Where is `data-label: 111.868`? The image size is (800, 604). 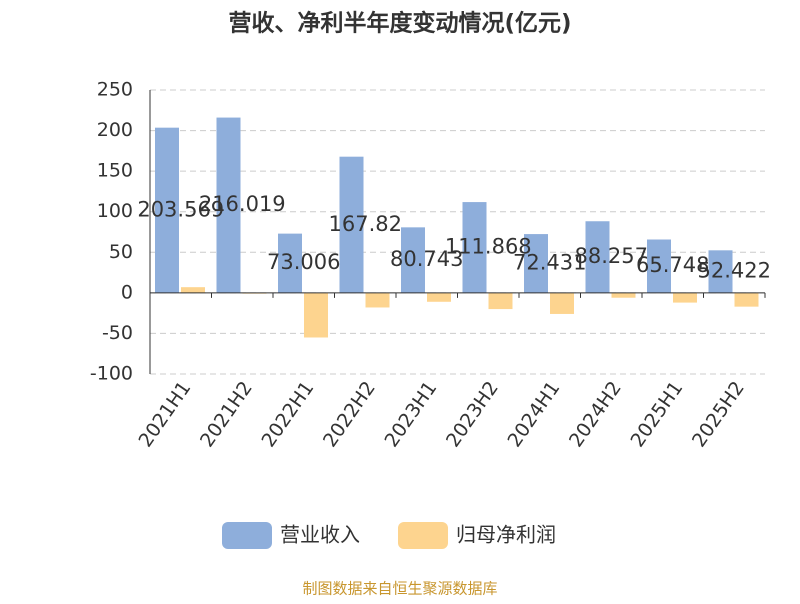
data-label: 111.868 is located at coordinates (488, 246).